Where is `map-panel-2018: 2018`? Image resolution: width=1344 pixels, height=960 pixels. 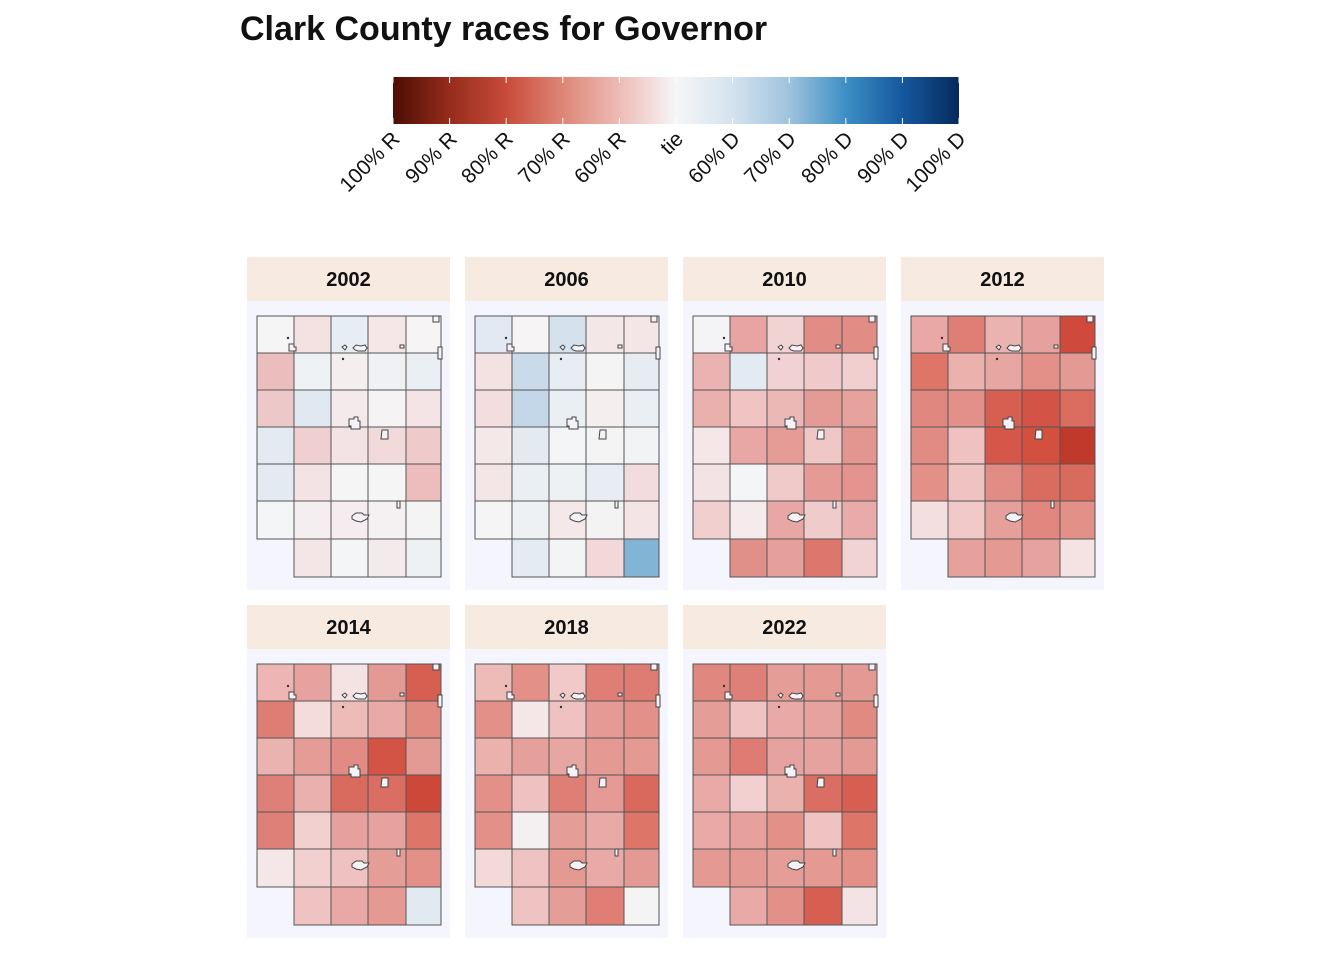 map-panel-2018: 2018 is located at coordinates (566, 771).